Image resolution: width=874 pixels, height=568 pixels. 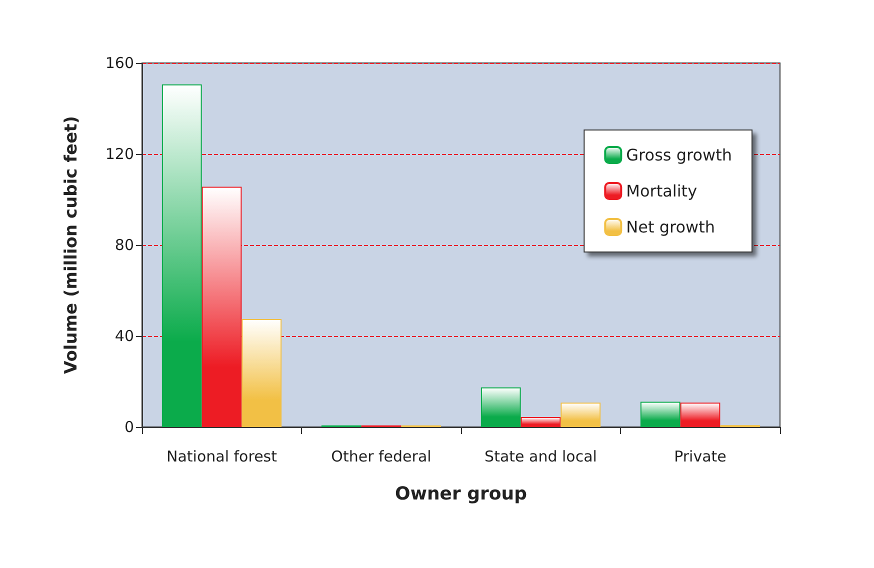 What do you see at coordinates (679, 155) in the screenshot?
I see `legend-label: Gross growth` at bounding box center [679, 155].